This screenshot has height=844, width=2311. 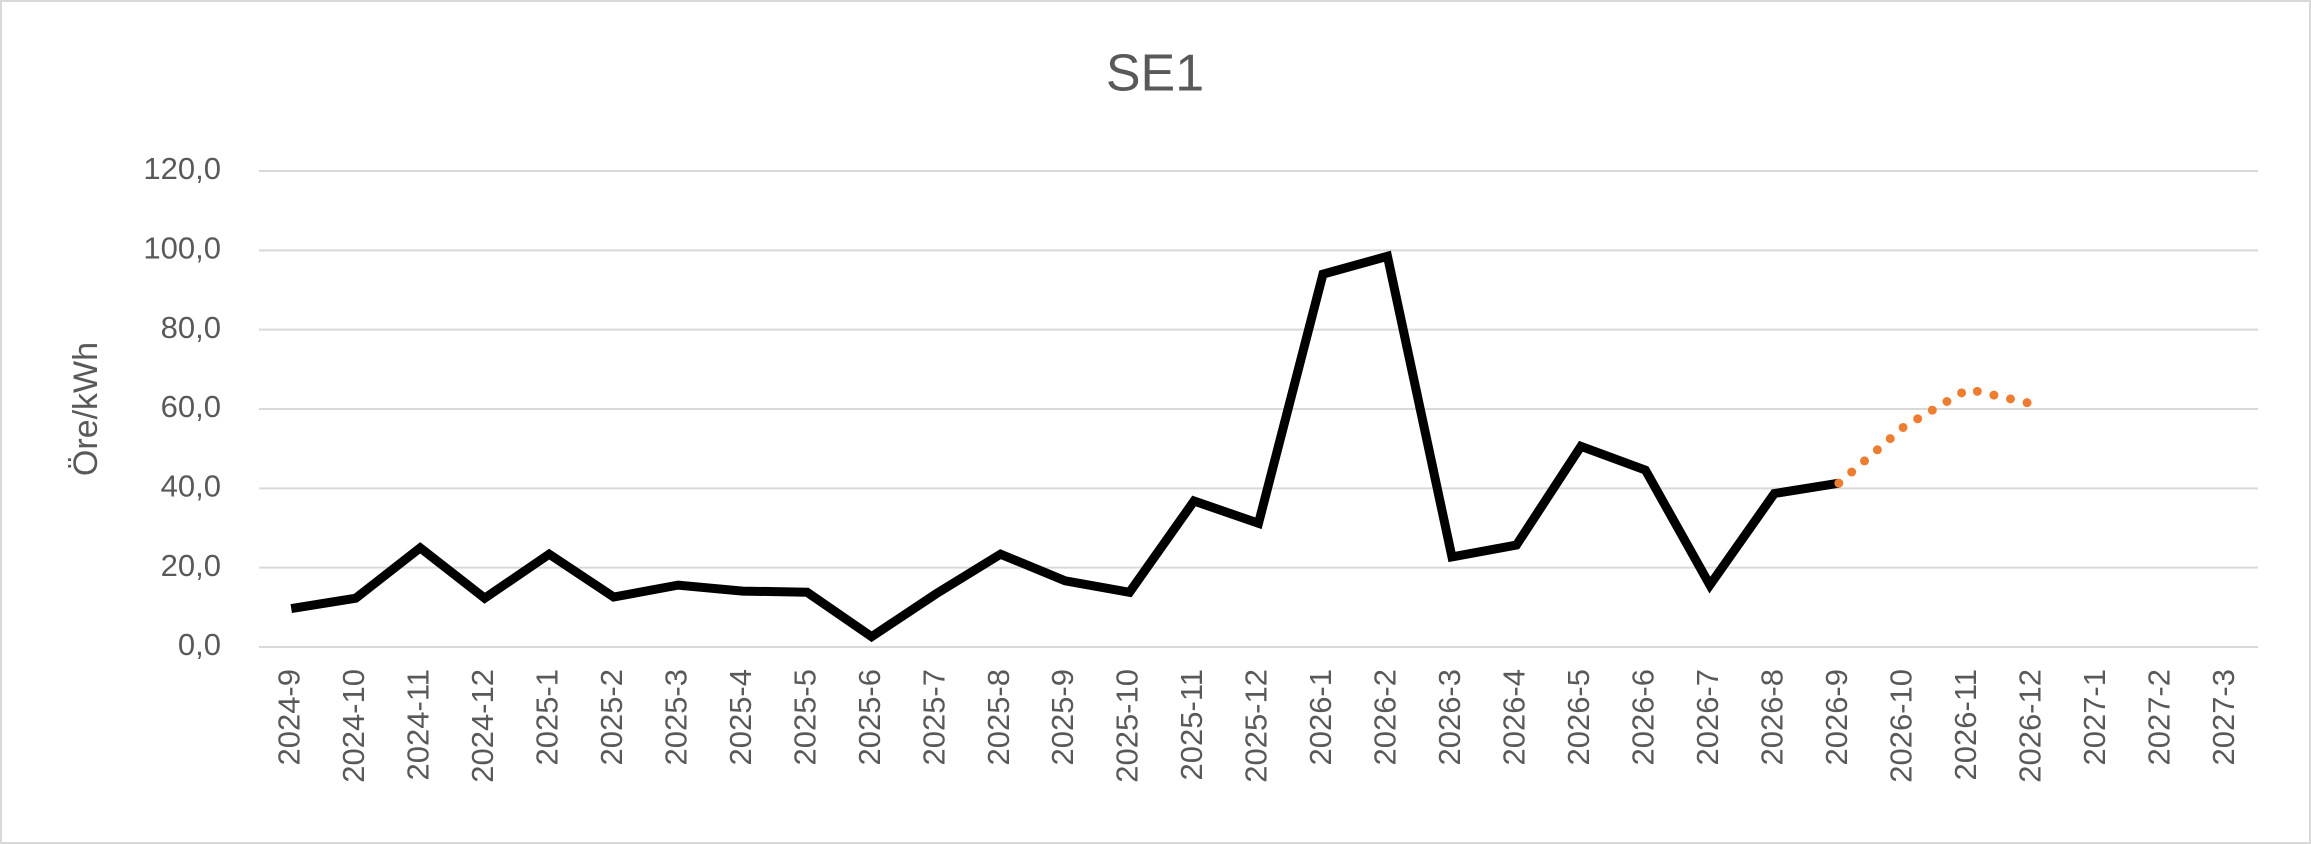 I want to click on x-tick-label: 2024-9, so click(x=288, y=717).